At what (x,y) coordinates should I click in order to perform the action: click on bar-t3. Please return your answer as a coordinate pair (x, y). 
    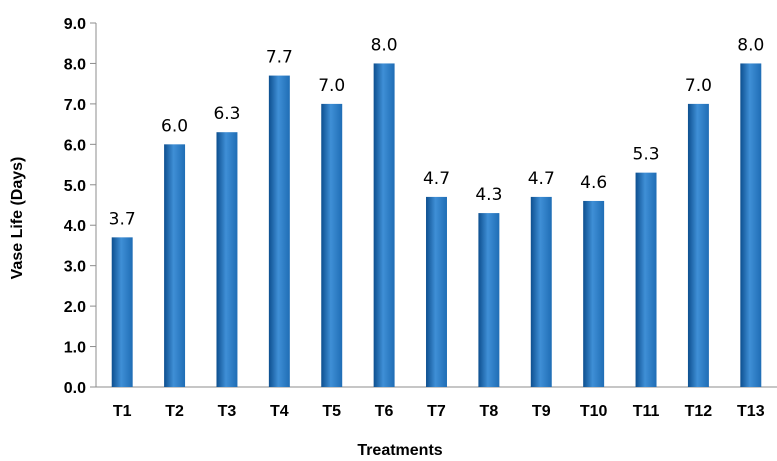
    Looking at the image, I should click on (227, 259).